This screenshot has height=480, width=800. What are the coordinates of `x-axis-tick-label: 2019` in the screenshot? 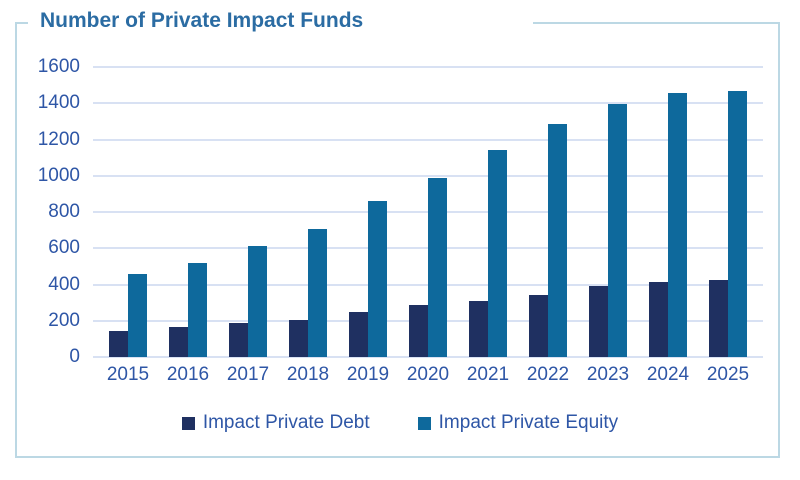 It's located at (368, 374).